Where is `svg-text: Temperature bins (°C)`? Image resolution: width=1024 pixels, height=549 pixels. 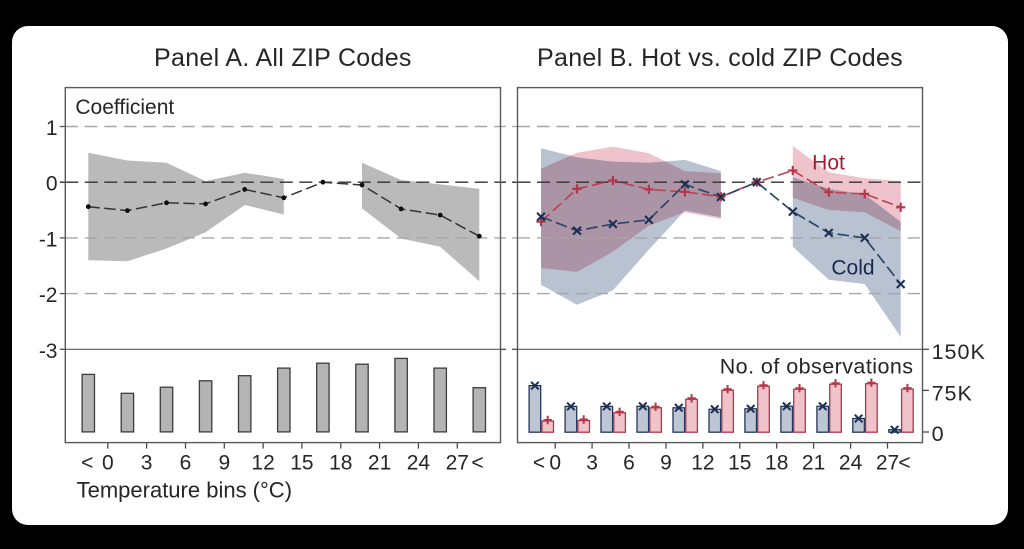
svg-text: Temperature bins (°C) is located at coordinates (184, 490).